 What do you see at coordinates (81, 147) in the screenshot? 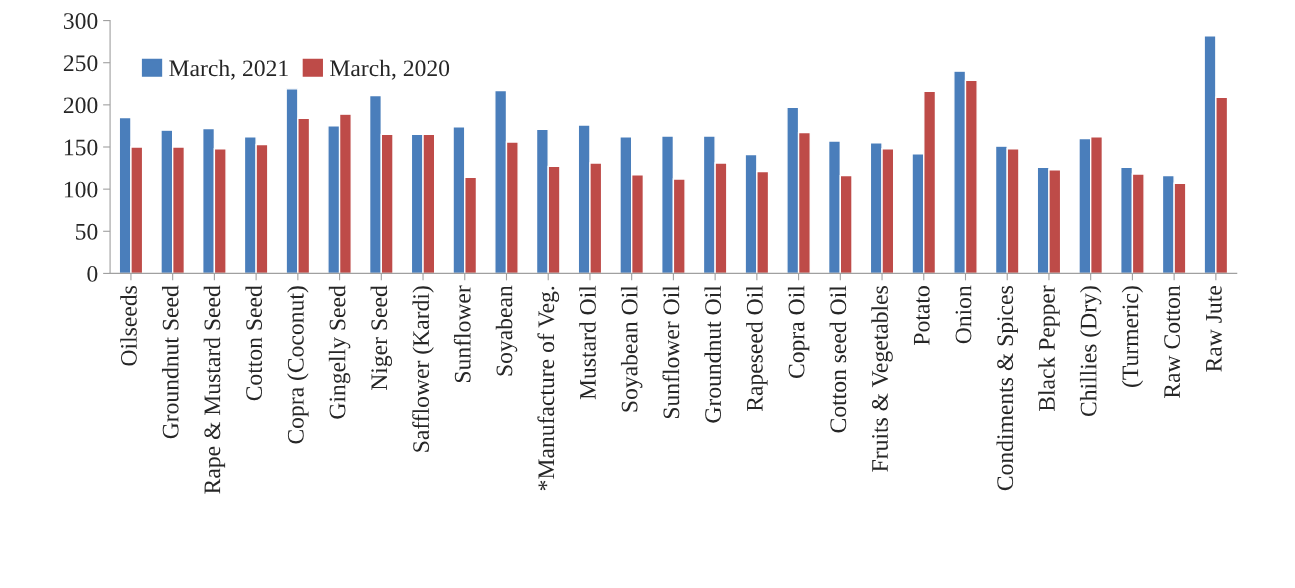
I see `y-tick-label: 150` at bounding box center [81, 147].